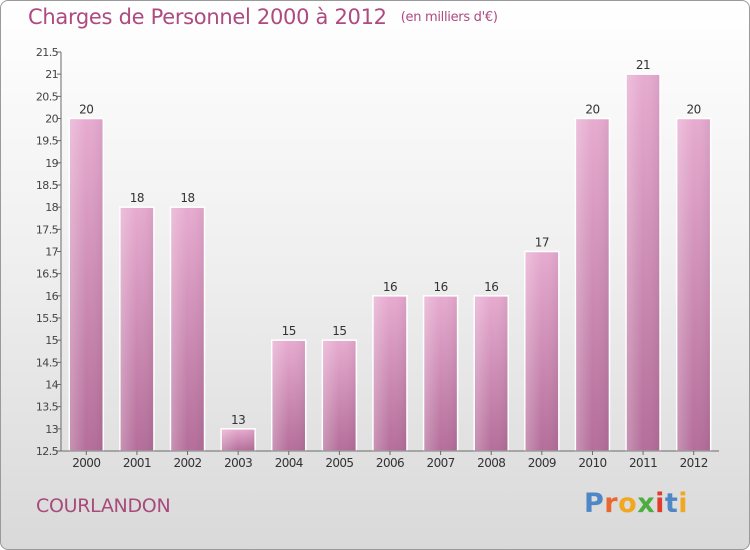  Describe the element at coordinates (449, 17) in the screenshot. I see `chart-unit: (en milliers d'€)` at that location.